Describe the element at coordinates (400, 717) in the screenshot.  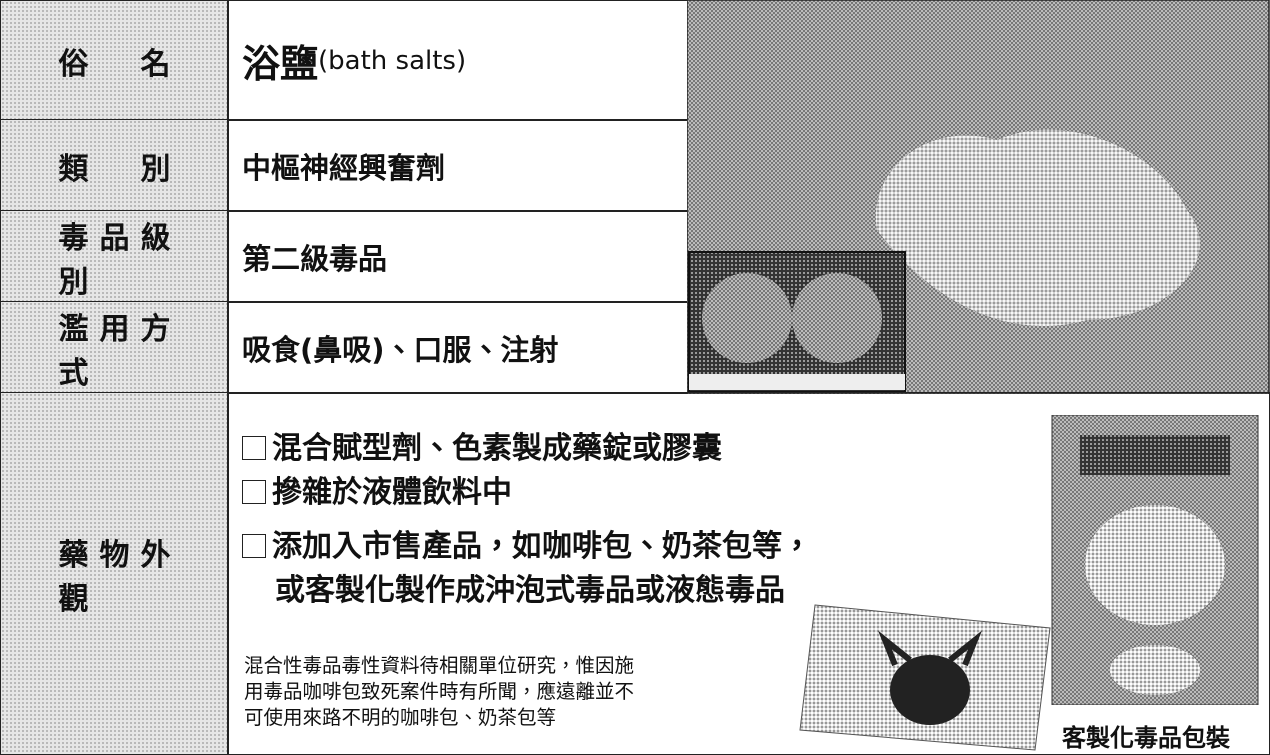
I see `note-line: 可使用來路不明的咖啡包、奶茶包等` at that location.